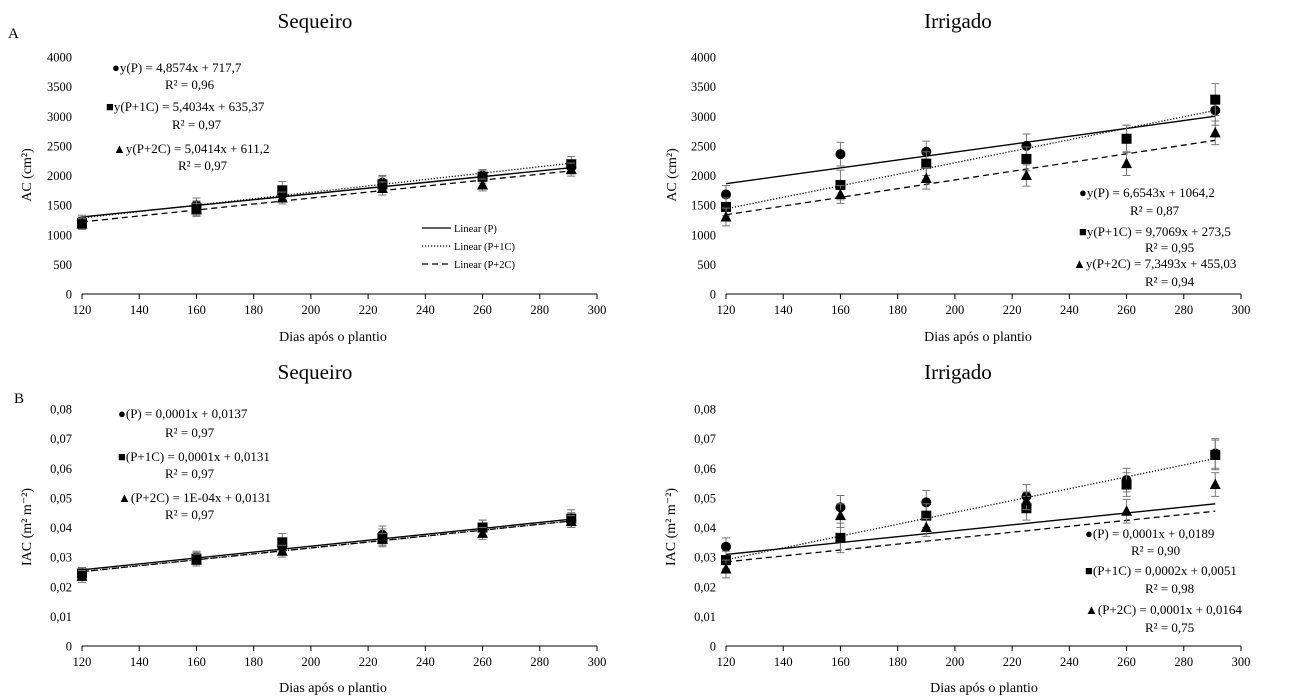 The height and width of the screenshot is (698, 1289). Describe the element at coordinates (326, 549) in the screenshot. I see `series-p2c` at that location.